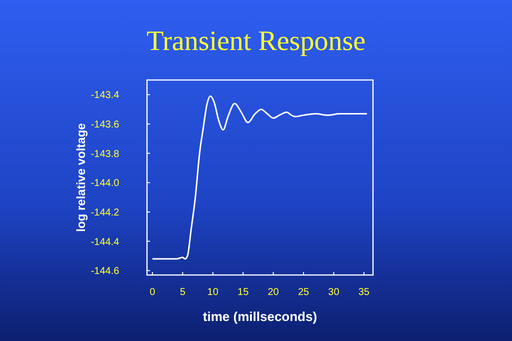 The height and width of the screenshot is (341, 512). What do you see at coordinates (105, 242) in the screenshot?
I see `y-tick-label: -144.4` at bounding box center [105, 242].